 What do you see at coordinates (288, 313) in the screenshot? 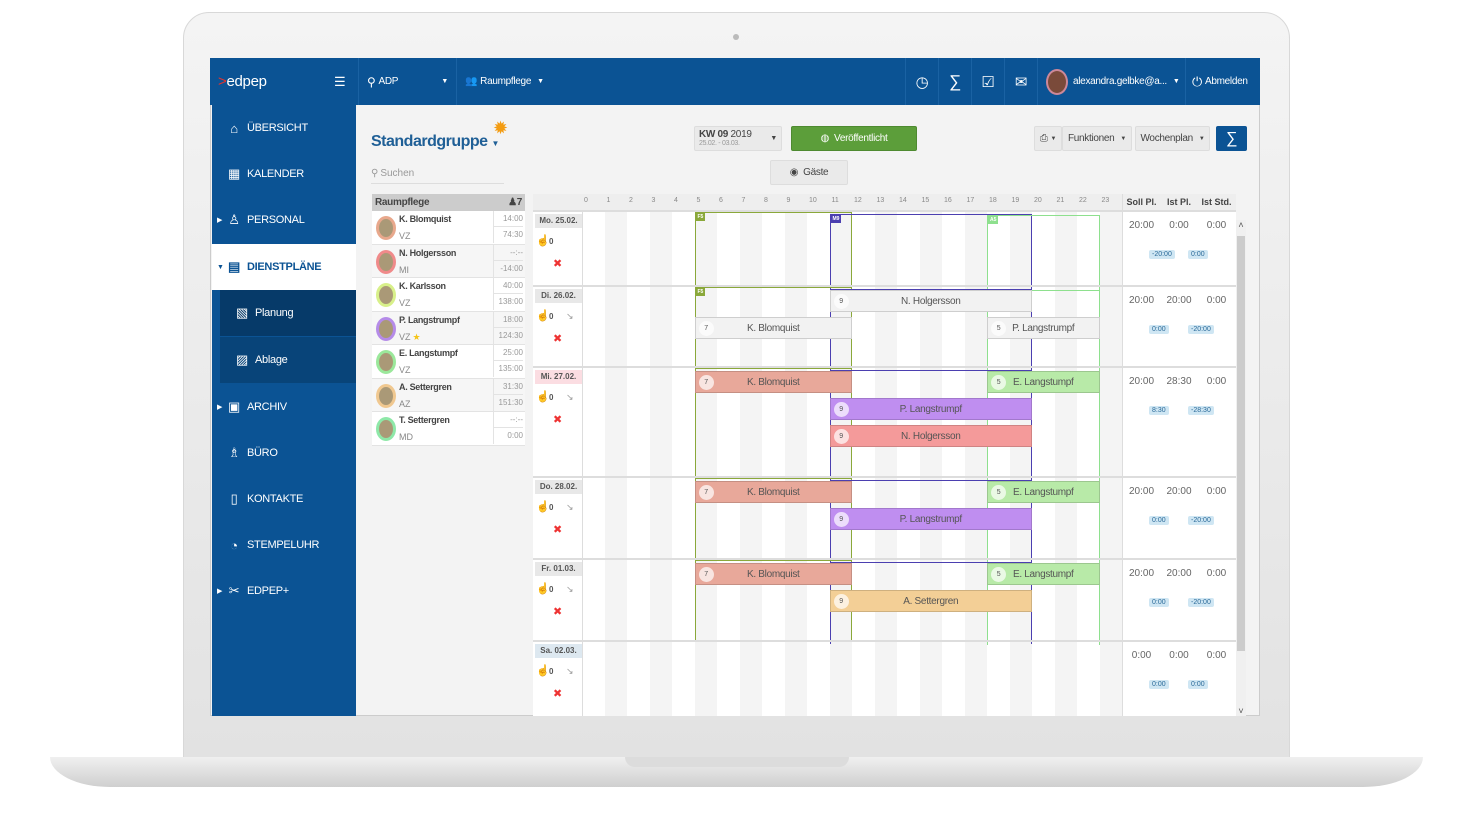
I see `sidebar-item-planung: ▧ Planung` at bounding box center [288, 313].